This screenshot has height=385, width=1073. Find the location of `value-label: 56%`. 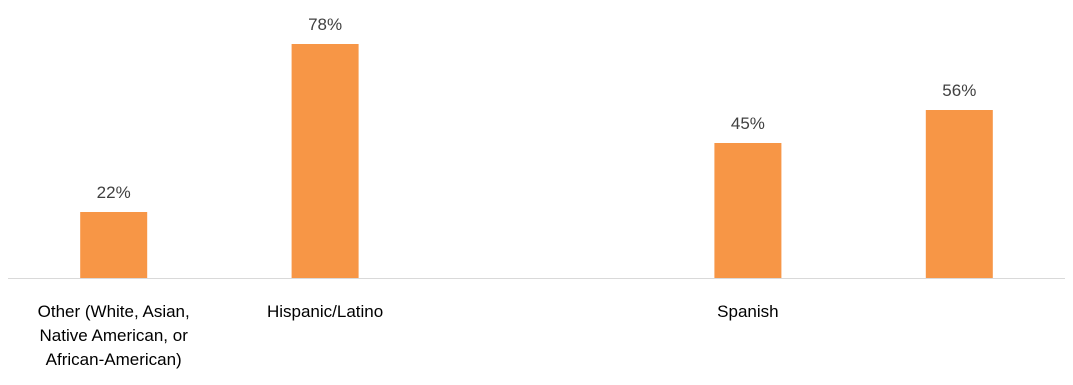

value-label: 56% is located at coordinates (959, 90).